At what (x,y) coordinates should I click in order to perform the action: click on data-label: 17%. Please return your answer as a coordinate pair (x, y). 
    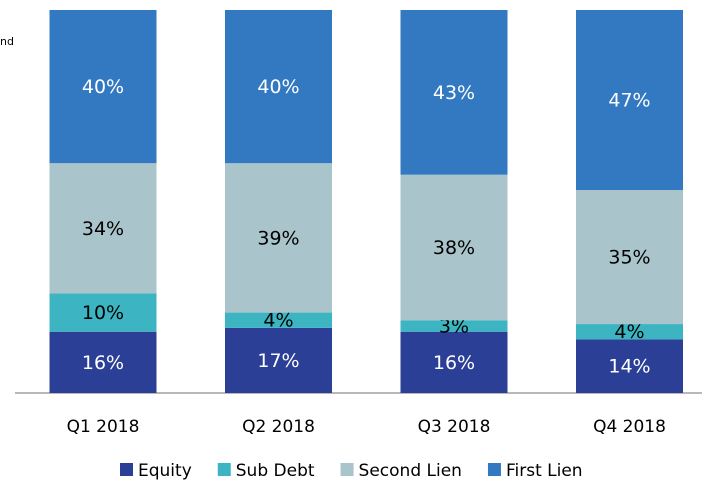
    Looking at the image, I should click on (278, 361).